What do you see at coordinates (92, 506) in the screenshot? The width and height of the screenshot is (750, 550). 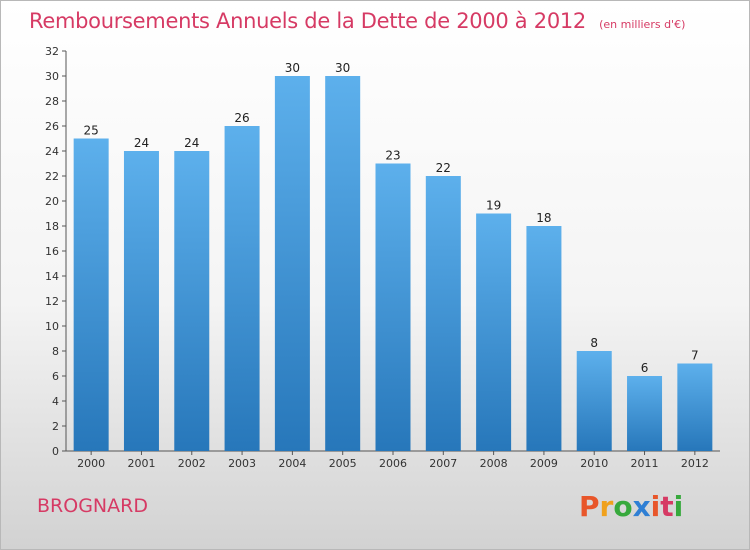 I see `place-name: BROGNARD` at bounding box center [92, 506].